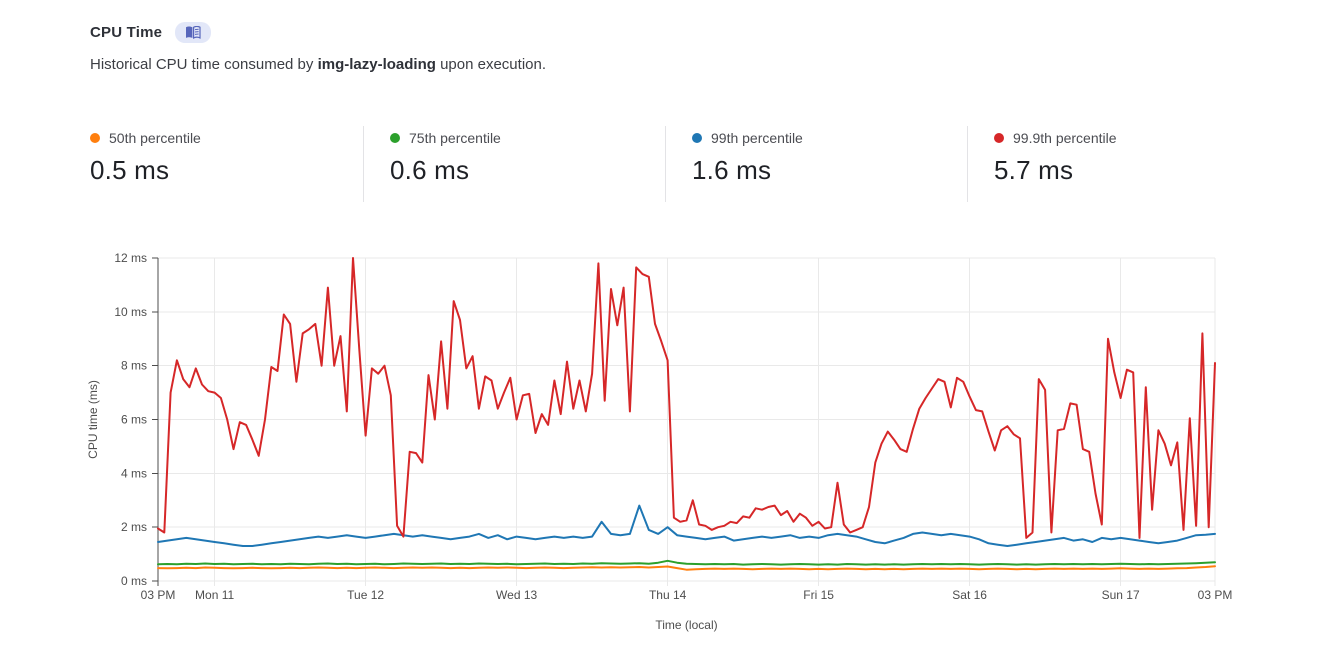  What do you see at coordinates (455, 138) in the screenshot?
I see `stat-label: 75th percentile` at bounding box center [455, 138].